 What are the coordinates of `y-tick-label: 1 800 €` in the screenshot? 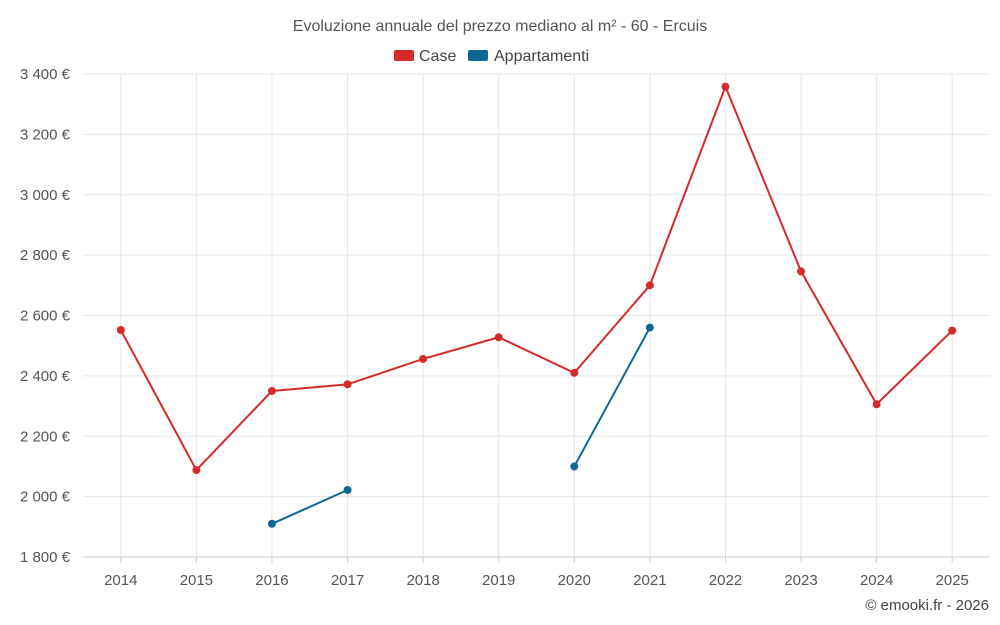 It's located at (45, 557).